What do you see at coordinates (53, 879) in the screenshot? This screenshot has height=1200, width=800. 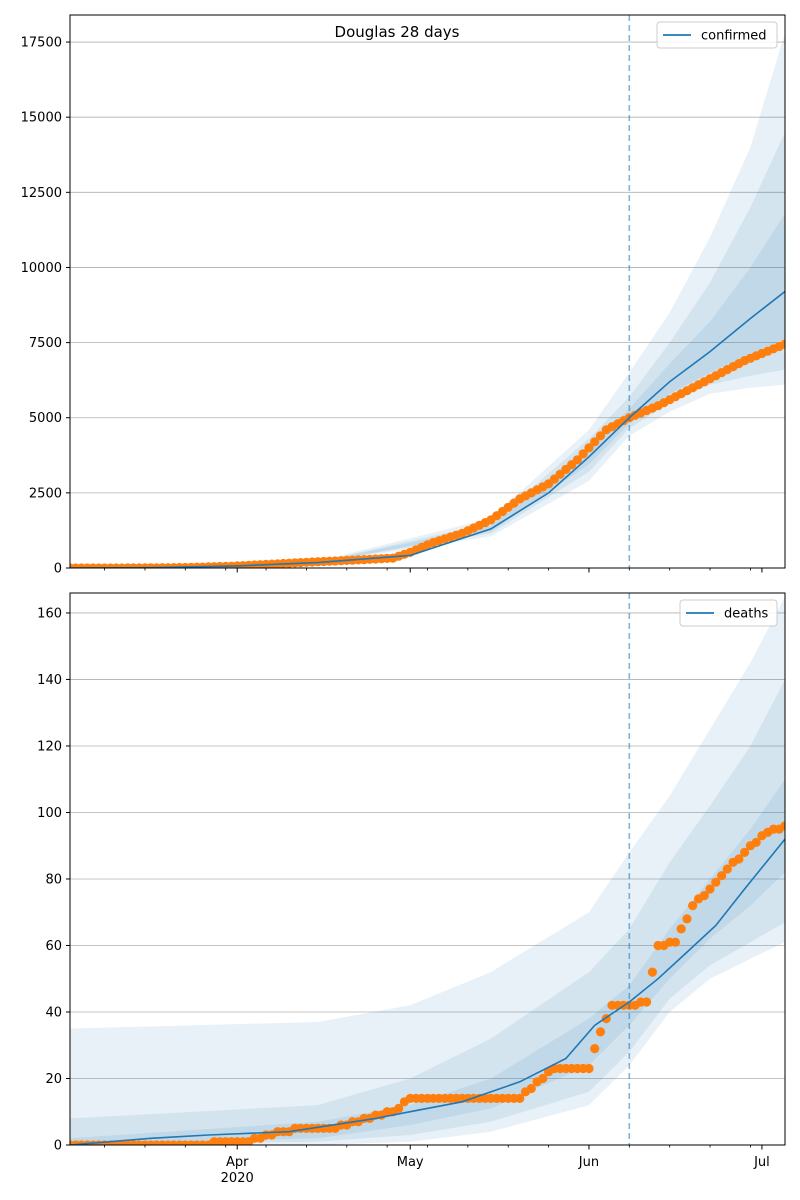 I see `deaths-y-tick-label: 80` at bounding box center [53, 879].